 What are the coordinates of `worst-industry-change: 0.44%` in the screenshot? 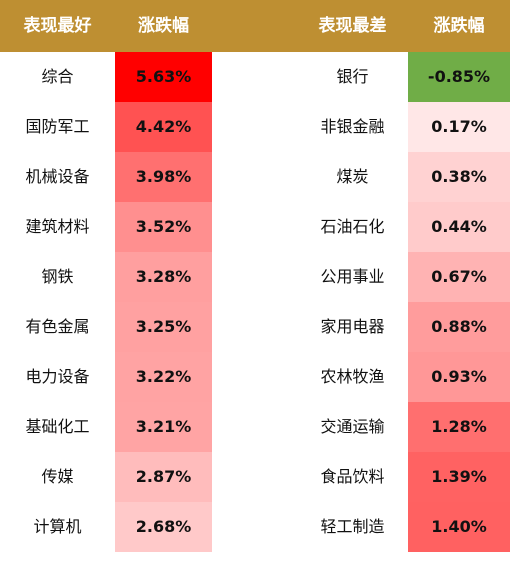 It's located at (459, 227).